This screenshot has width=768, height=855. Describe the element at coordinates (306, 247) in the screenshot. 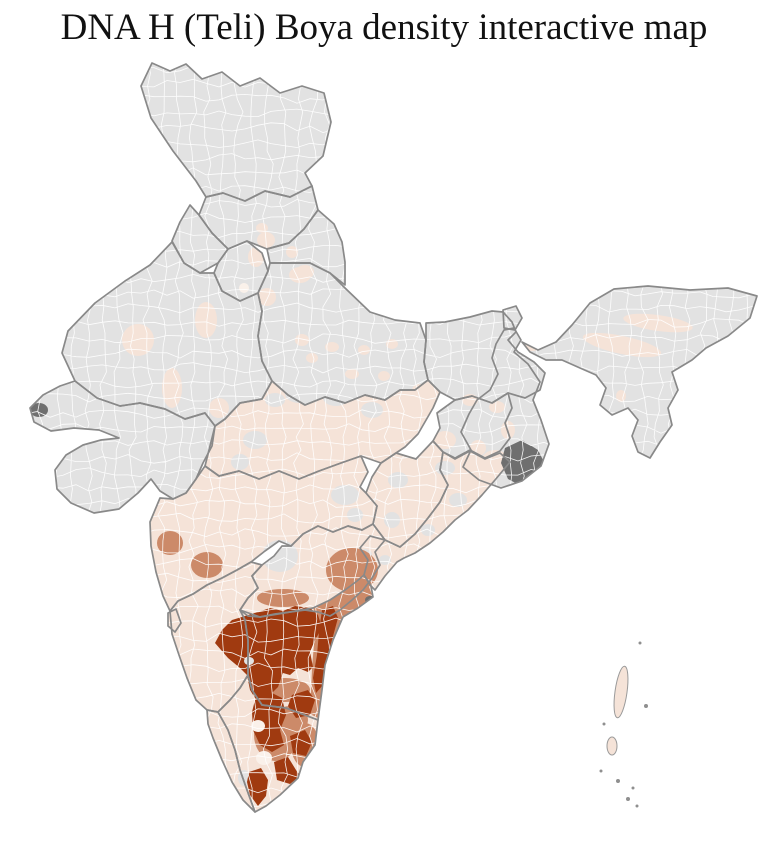

I see `region-uttarakhand` at that location.